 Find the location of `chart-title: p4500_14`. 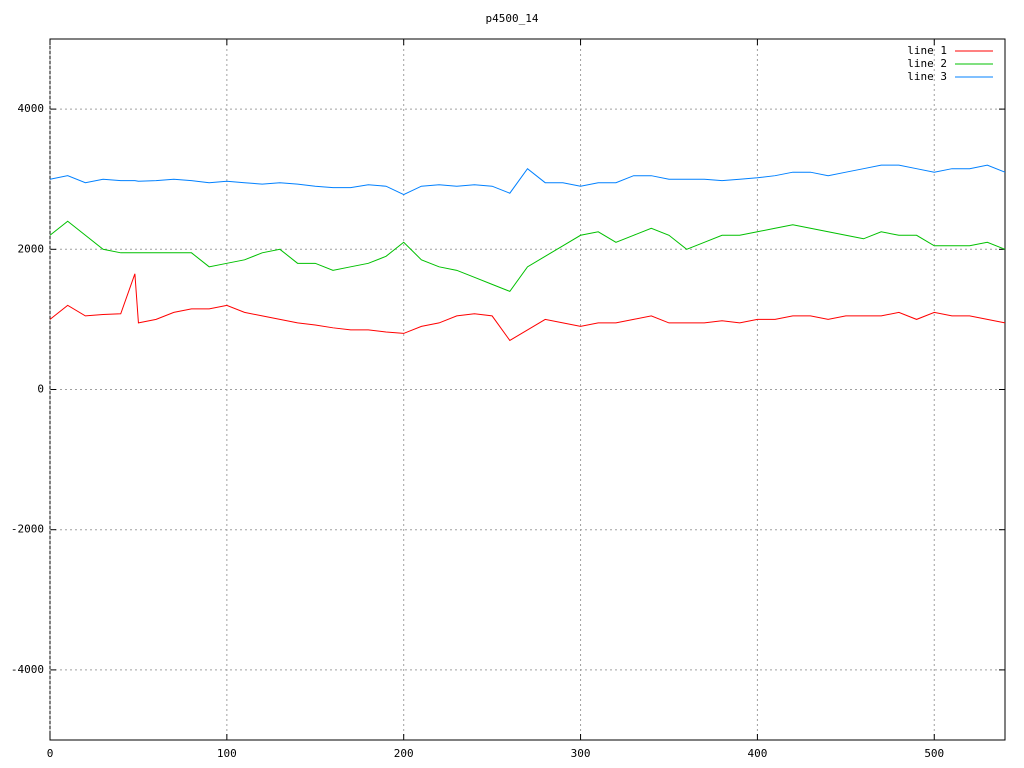

chart-title: p4500_14 is located at coordinates (512, 18).